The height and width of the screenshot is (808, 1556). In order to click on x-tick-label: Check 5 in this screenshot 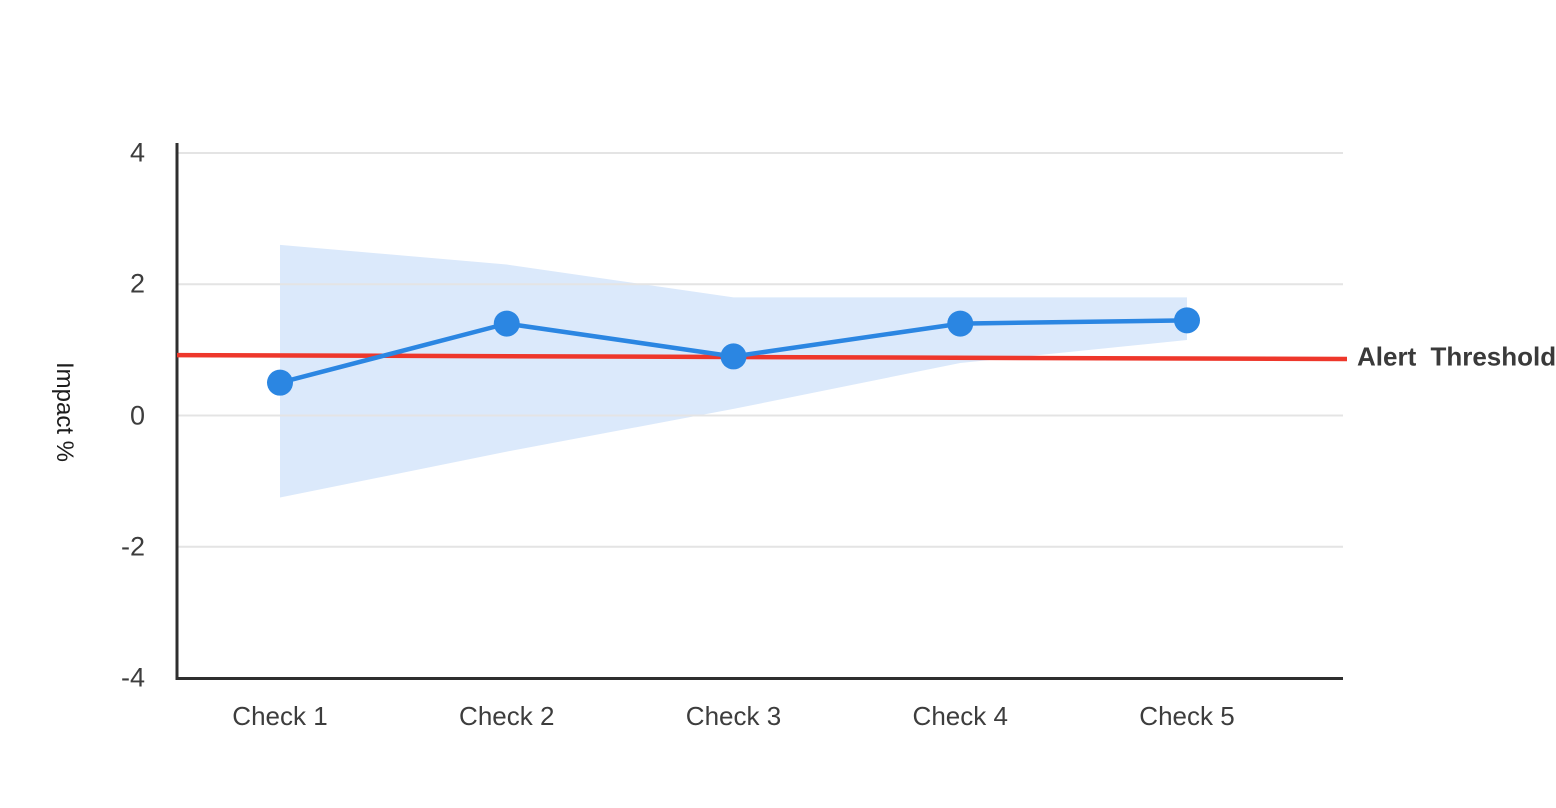, I will do `click(1187, 716)`.